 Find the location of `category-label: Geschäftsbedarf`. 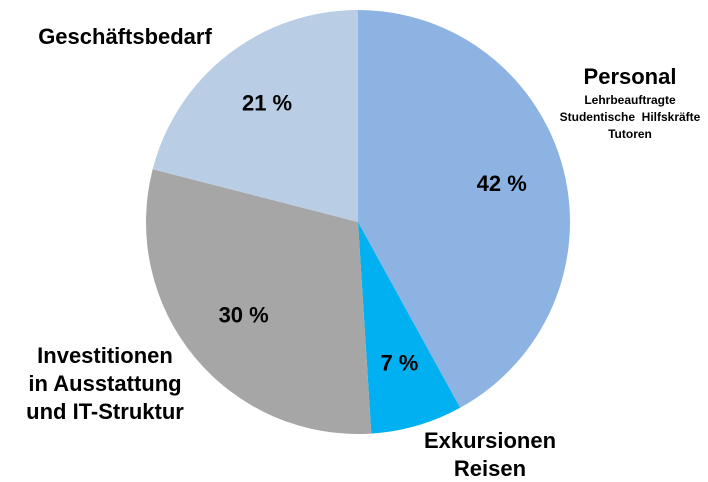

category-label: Geschäftsbedarf is located at coordinates (125, 36).